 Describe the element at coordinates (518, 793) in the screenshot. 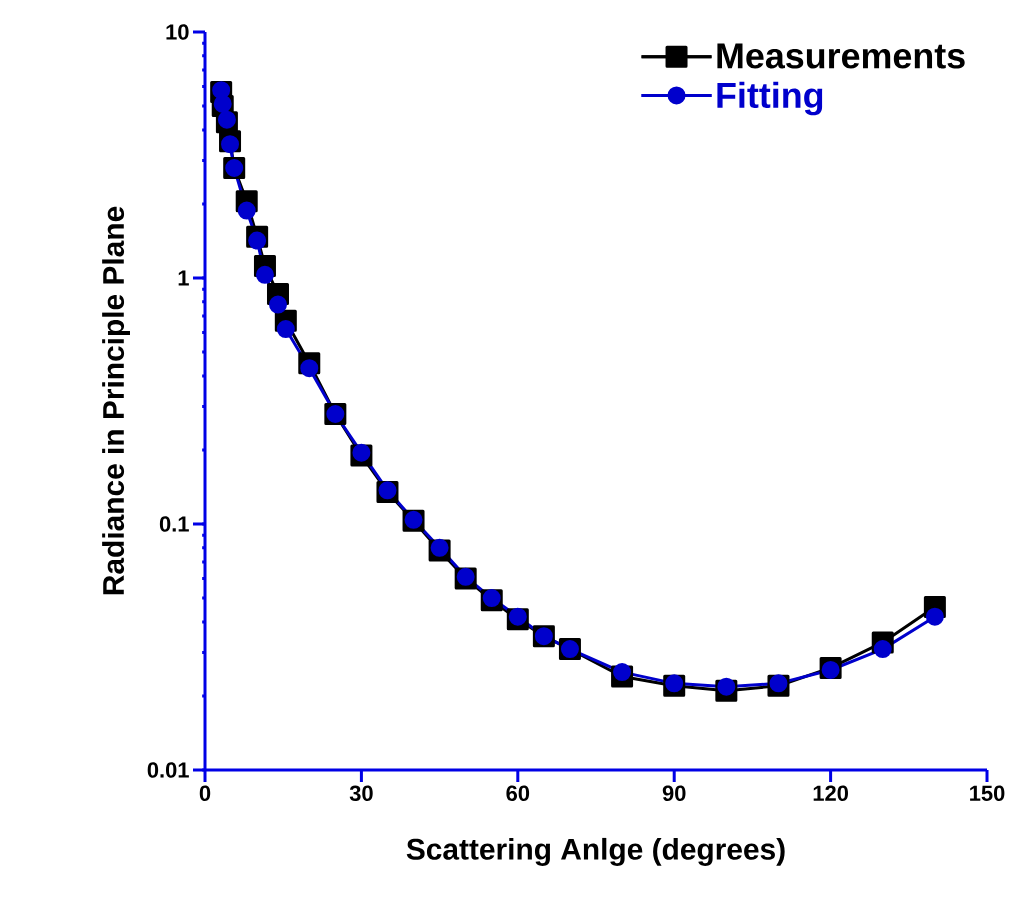

I see `x-tick-label: 60` at that location.